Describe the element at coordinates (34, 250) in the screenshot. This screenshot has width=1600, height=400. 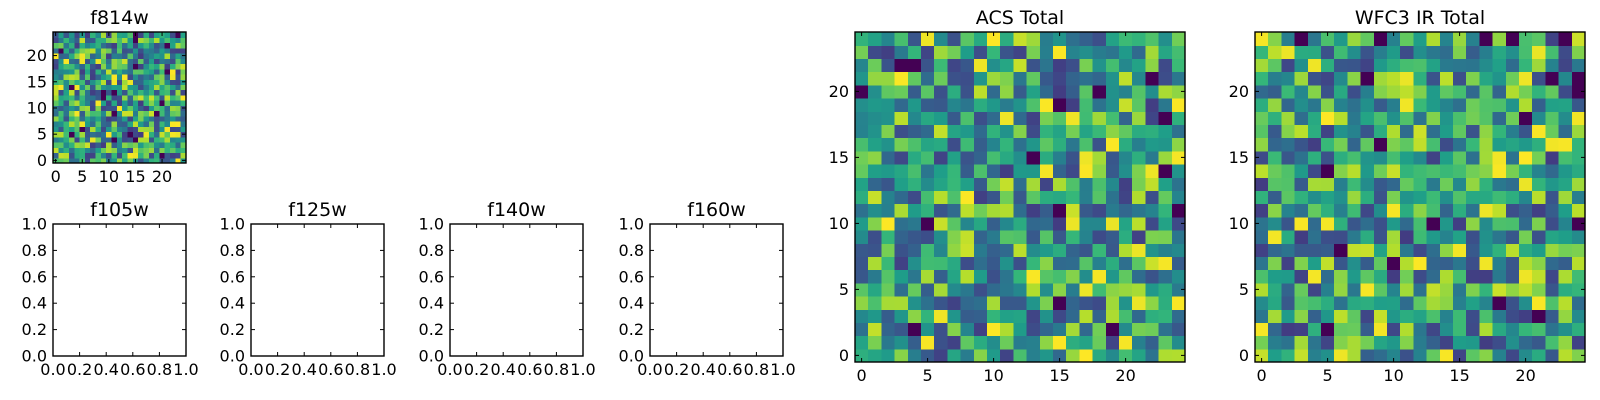
I see `y-tick-label: 0.8` at that location.